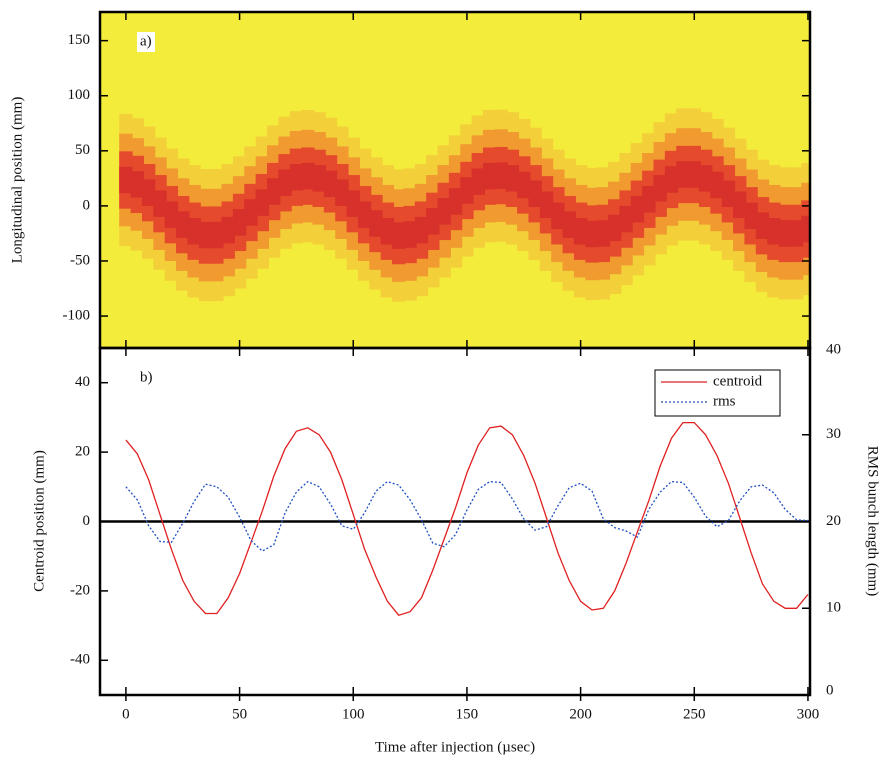  I want to click on y-tick-label: -40, so click(80, 660).